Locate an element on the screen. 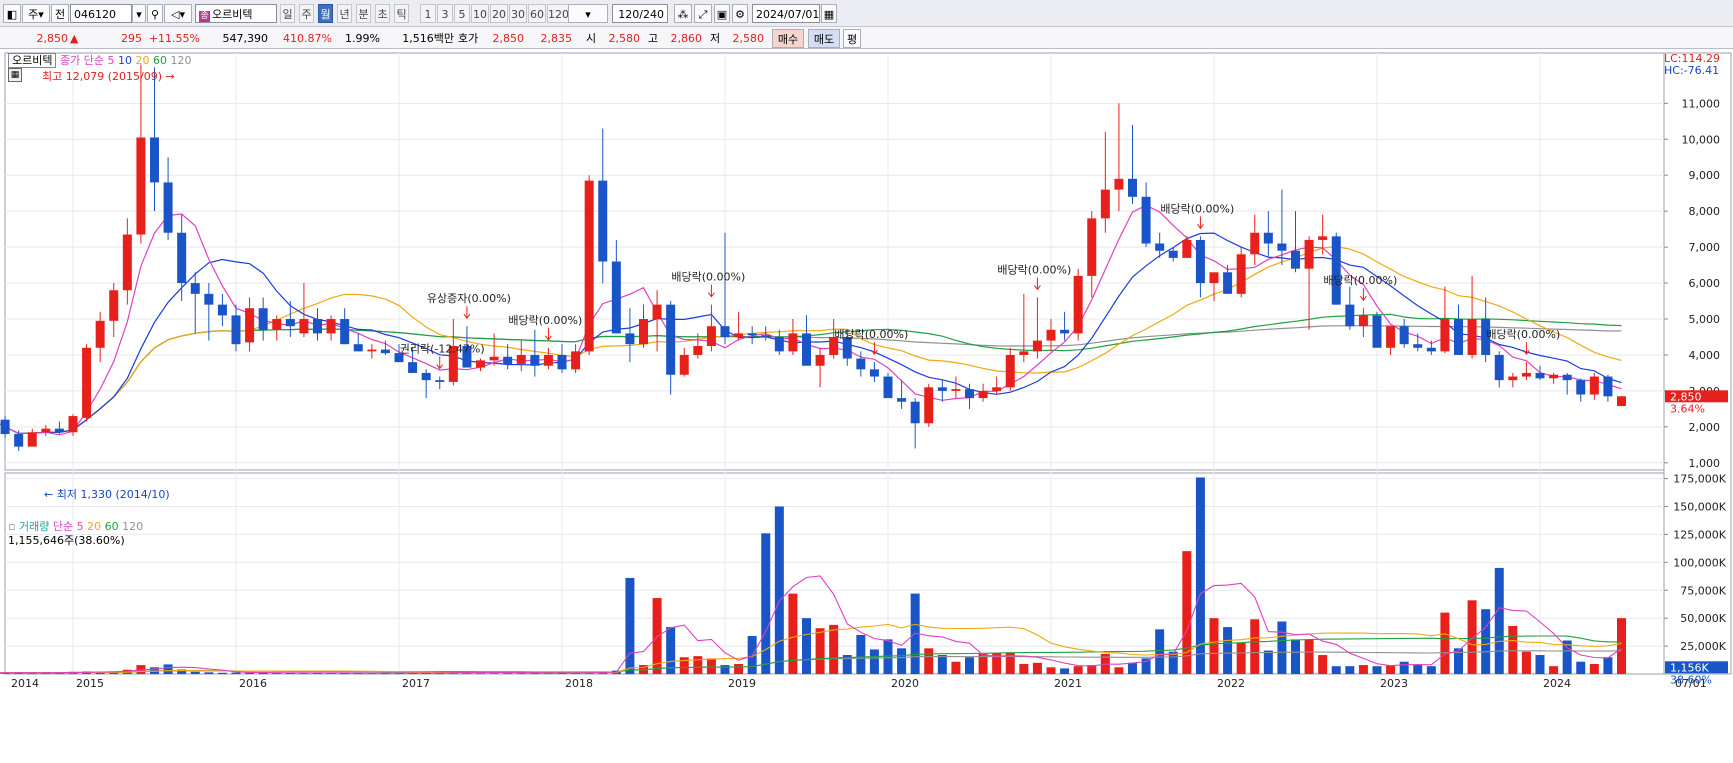 This screenshot has height=763, width=1733. current-price: 2,850 is located at coordinates (52, 38).